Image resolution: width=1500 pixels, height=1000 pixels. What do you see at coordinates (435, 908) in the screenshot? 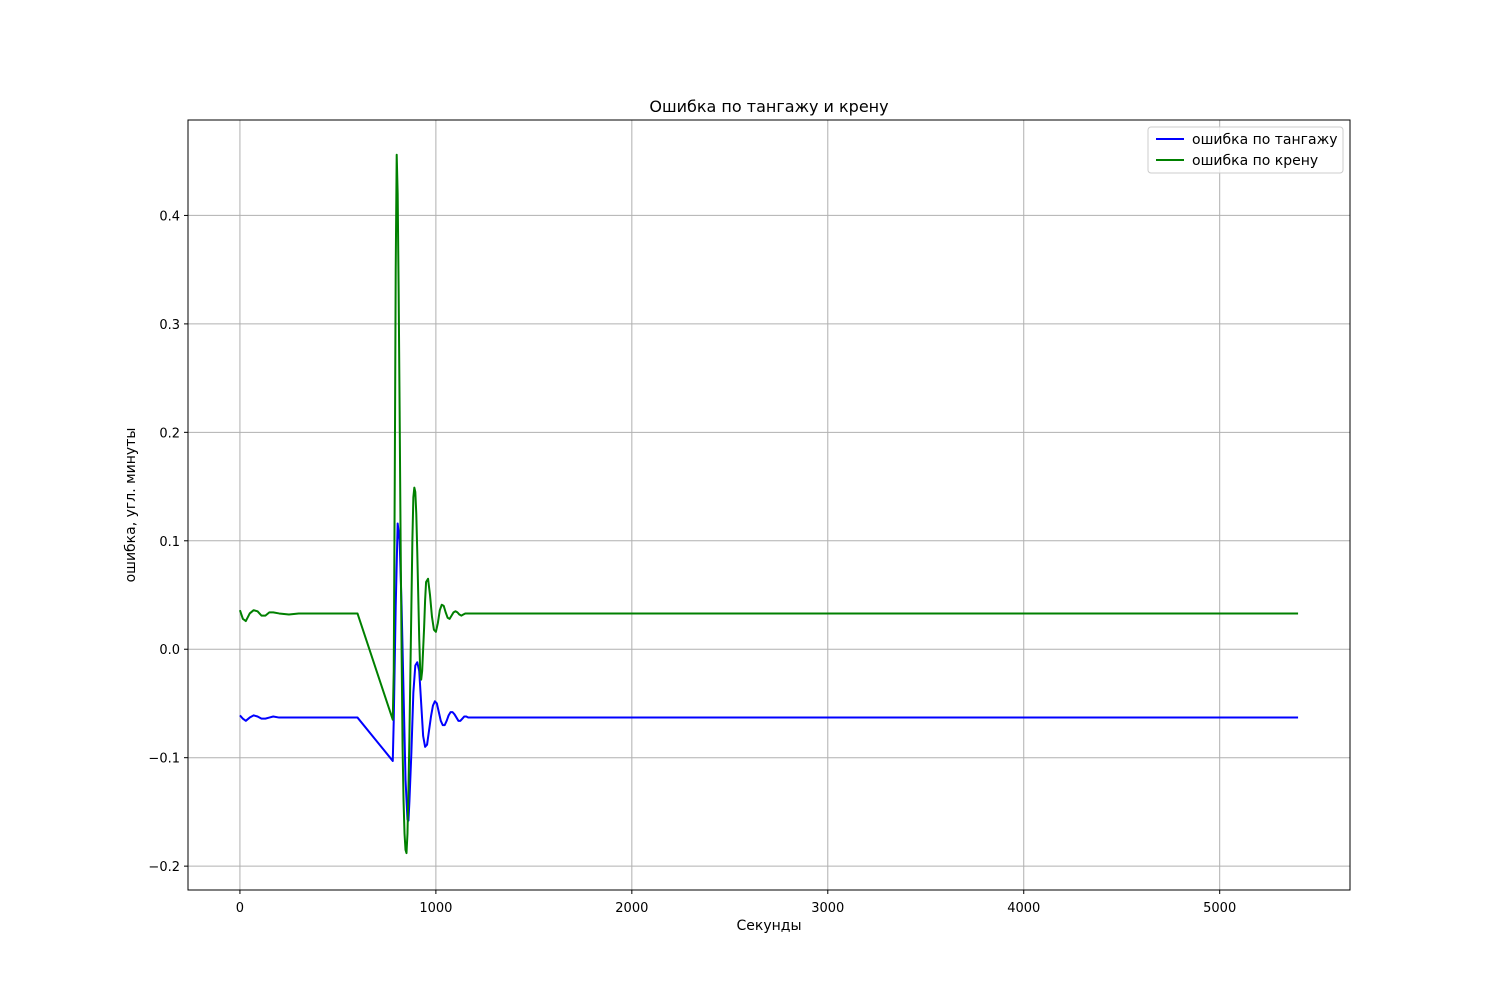
I see `x-tick-label: 1000` at bounding box center [435, 908].